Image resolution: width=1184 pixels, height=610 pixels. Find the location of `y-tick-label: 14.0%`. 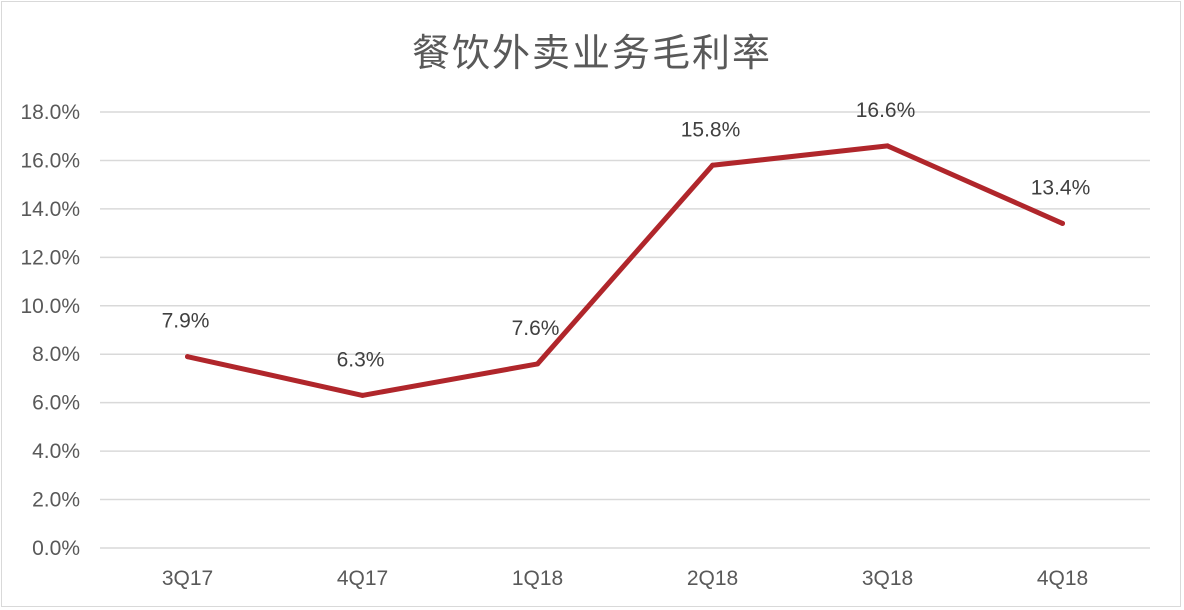

y-tick-label: 14.0% is located at coordinates (50, 209).